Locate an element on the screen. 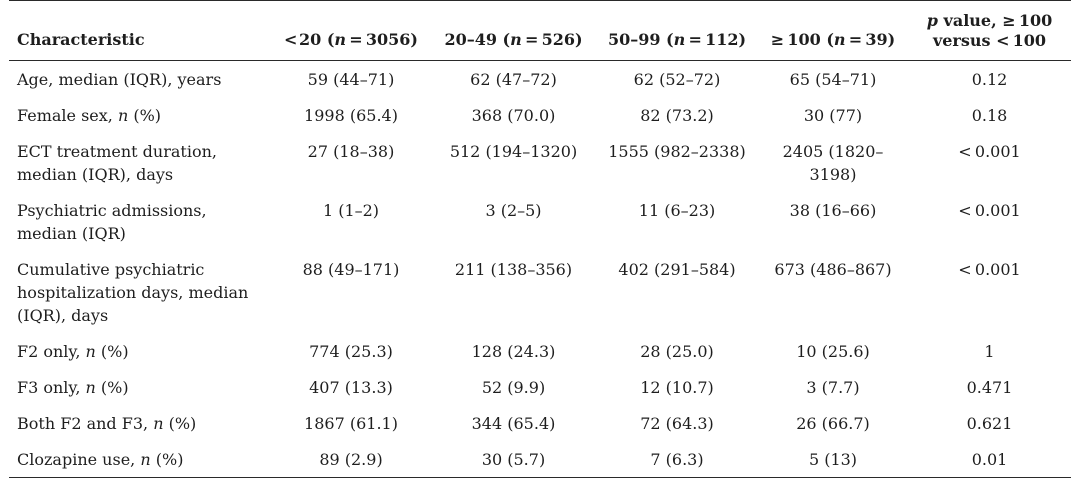 The image size is (1080, 490). cell-20-49: 344 (65.4) is located at coordinates (513, 423).